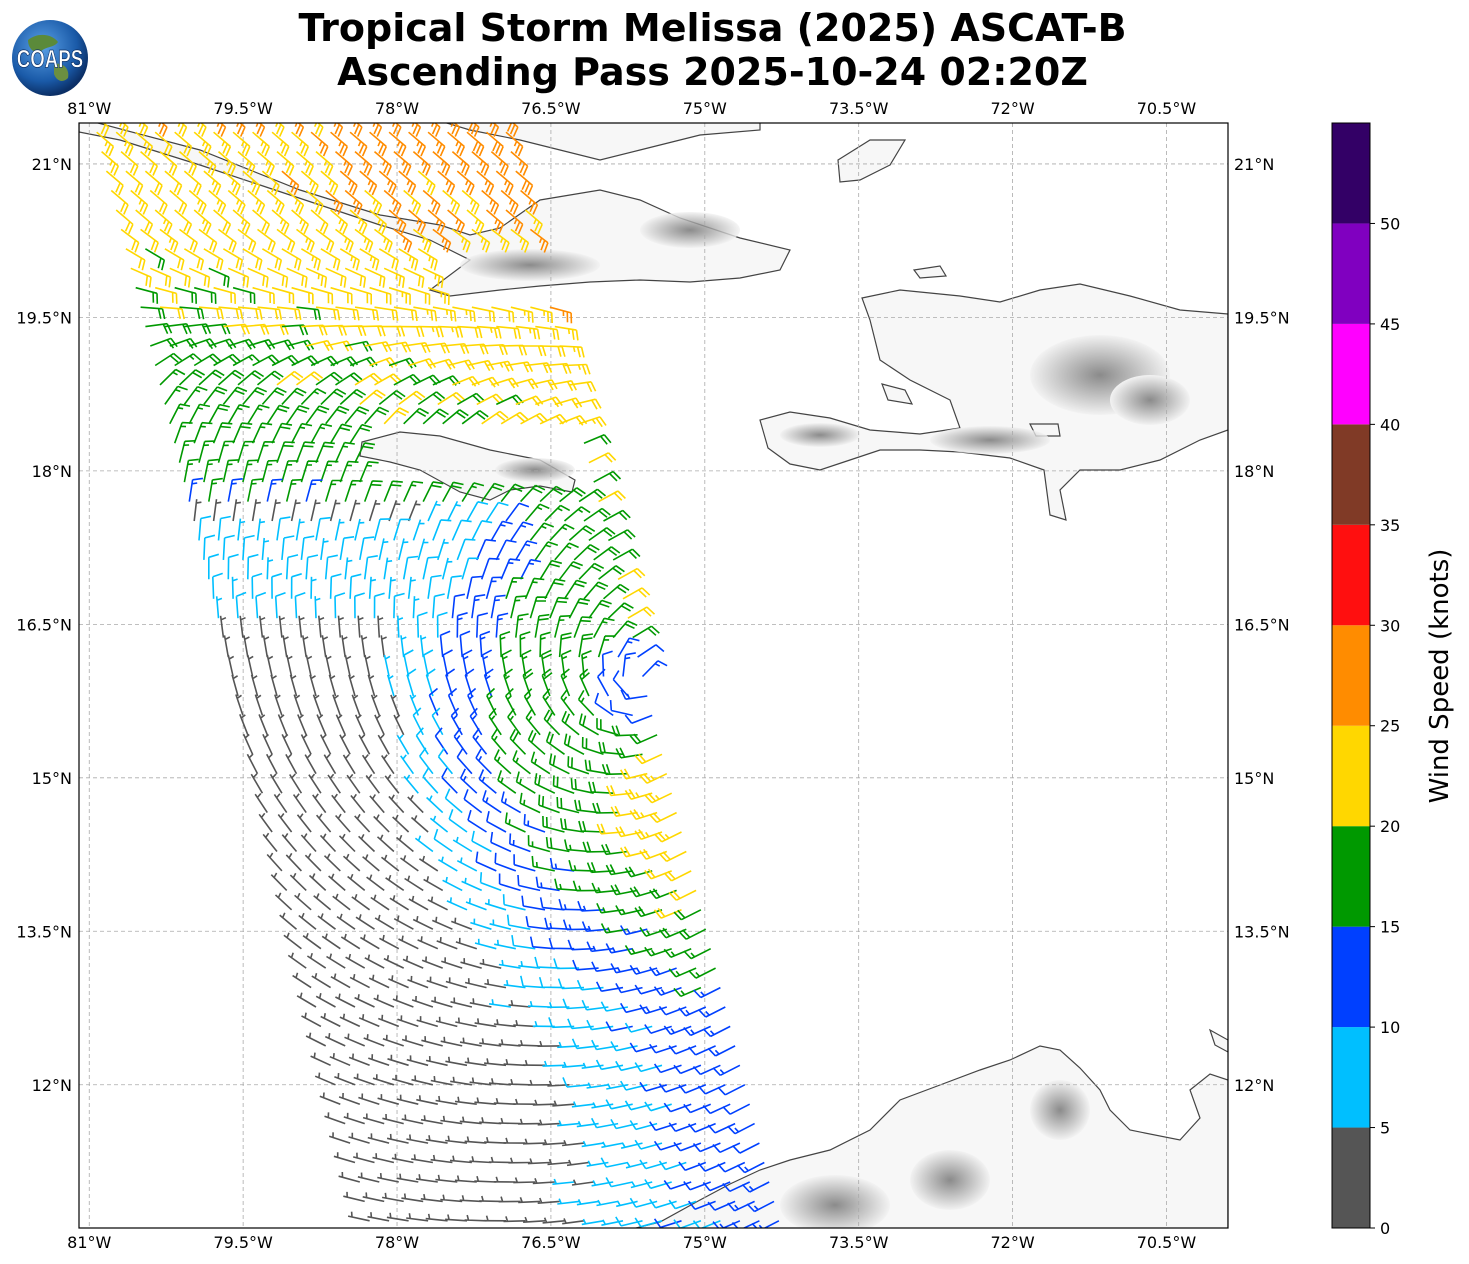 This screenshot has height=1264, width=1469. Describe the element at coordinates (859, 108) in the screenshot. I see `lon-tick-label: 73.5°W` at that location.